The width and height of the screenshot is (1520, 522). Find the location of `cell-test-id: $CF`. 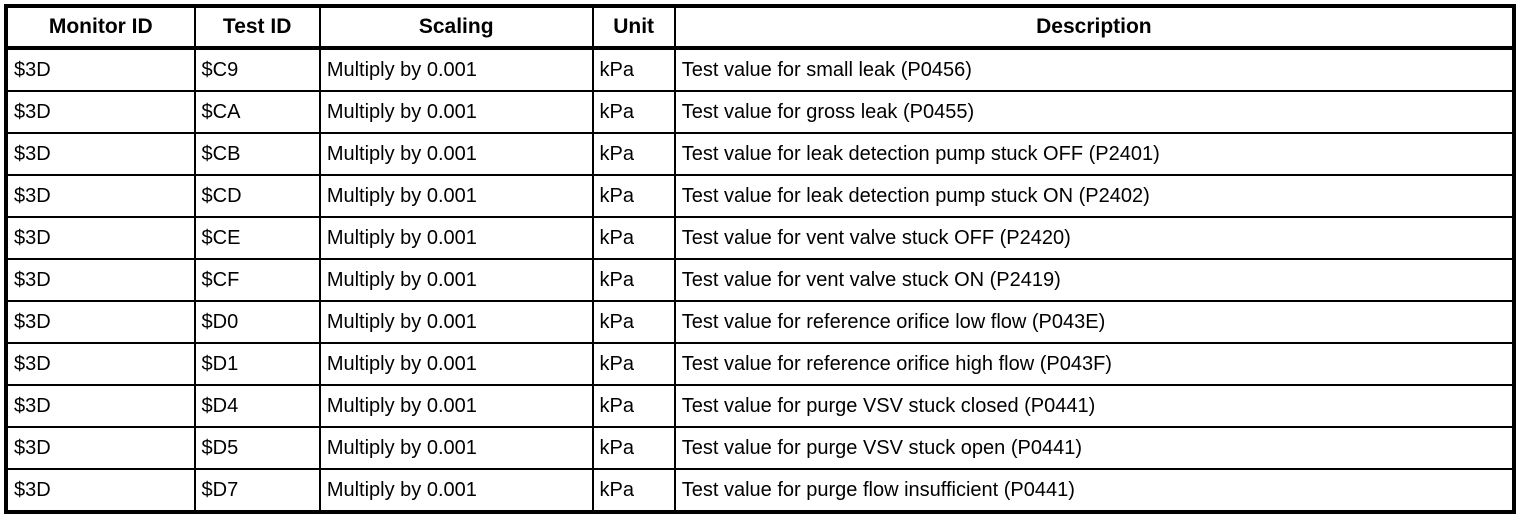

cell-test-id: $CF is located at coordinates (257, 280).